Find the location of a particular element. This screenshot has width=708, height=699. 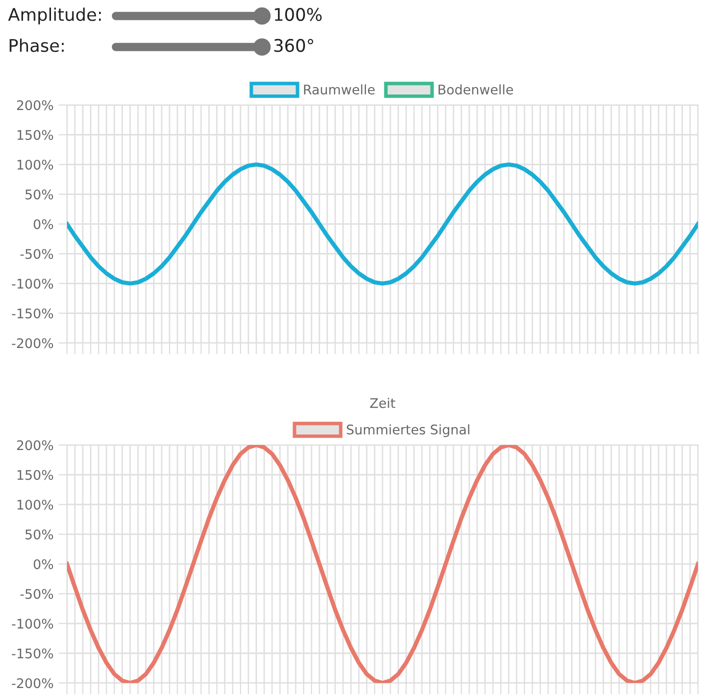

legend-label: Summiertes Signal is located at coordinates (408, 431).